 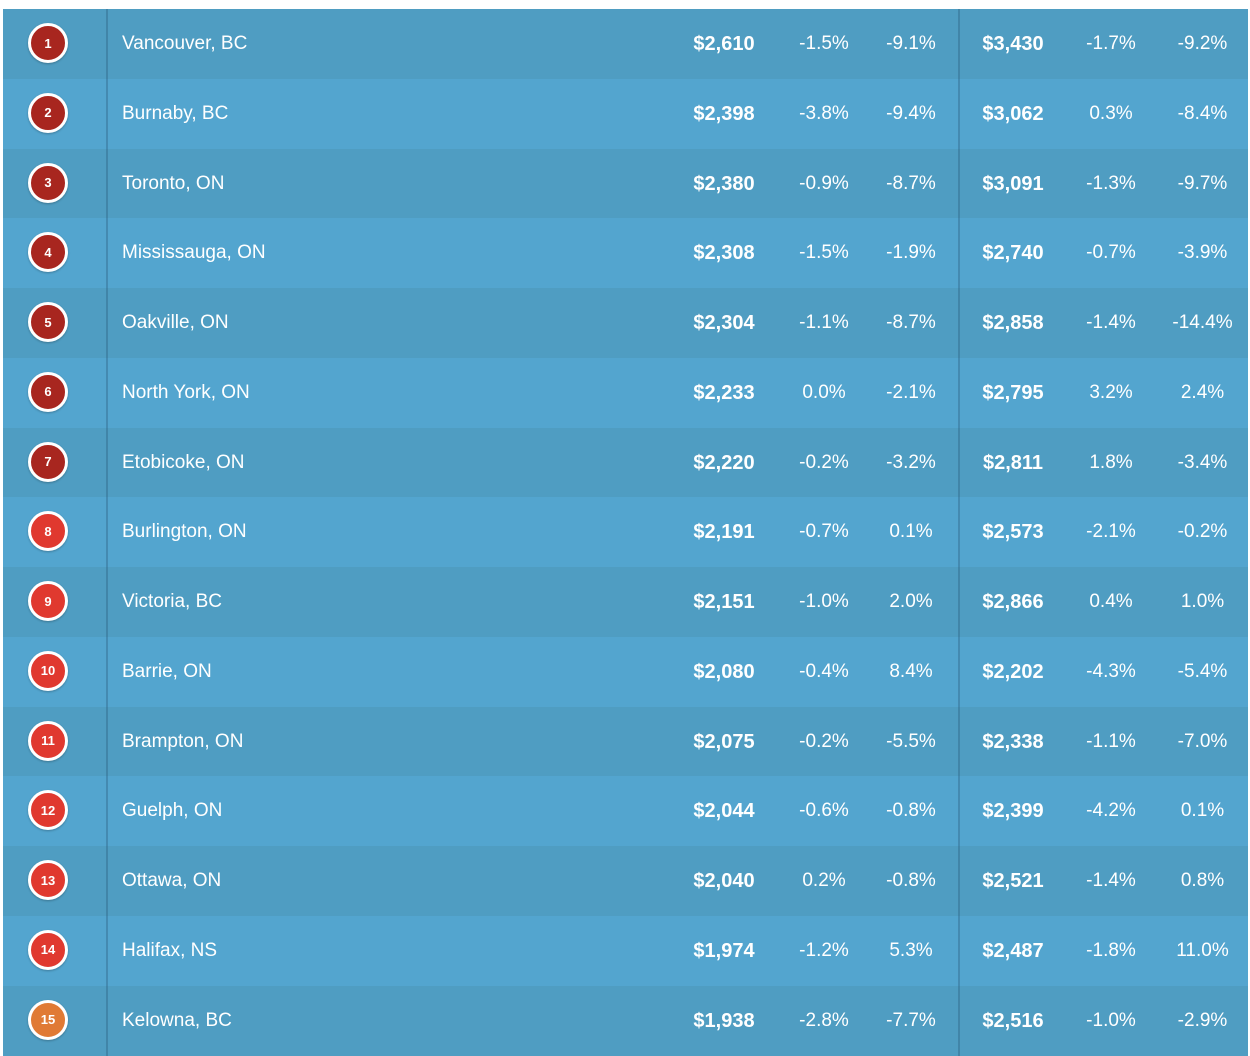 What do you see at coordinates (1111, 392) in the screenshot?
I see `two-bed-monthly-change: 3.2%` at bounding box center [1111, 392].